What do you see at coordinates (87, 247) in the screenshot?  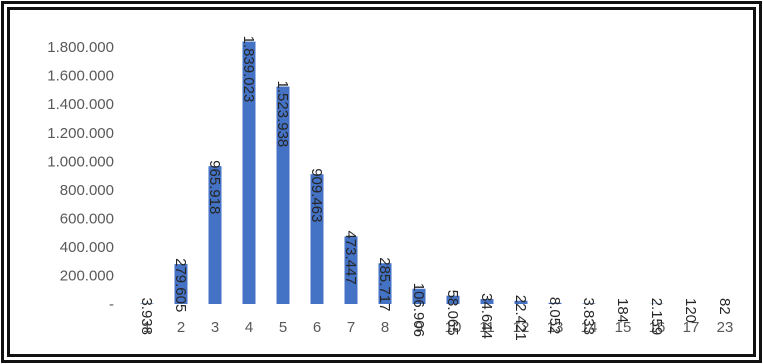 I see `y-tick-label: 400.000` at bounding box center [87, 247].